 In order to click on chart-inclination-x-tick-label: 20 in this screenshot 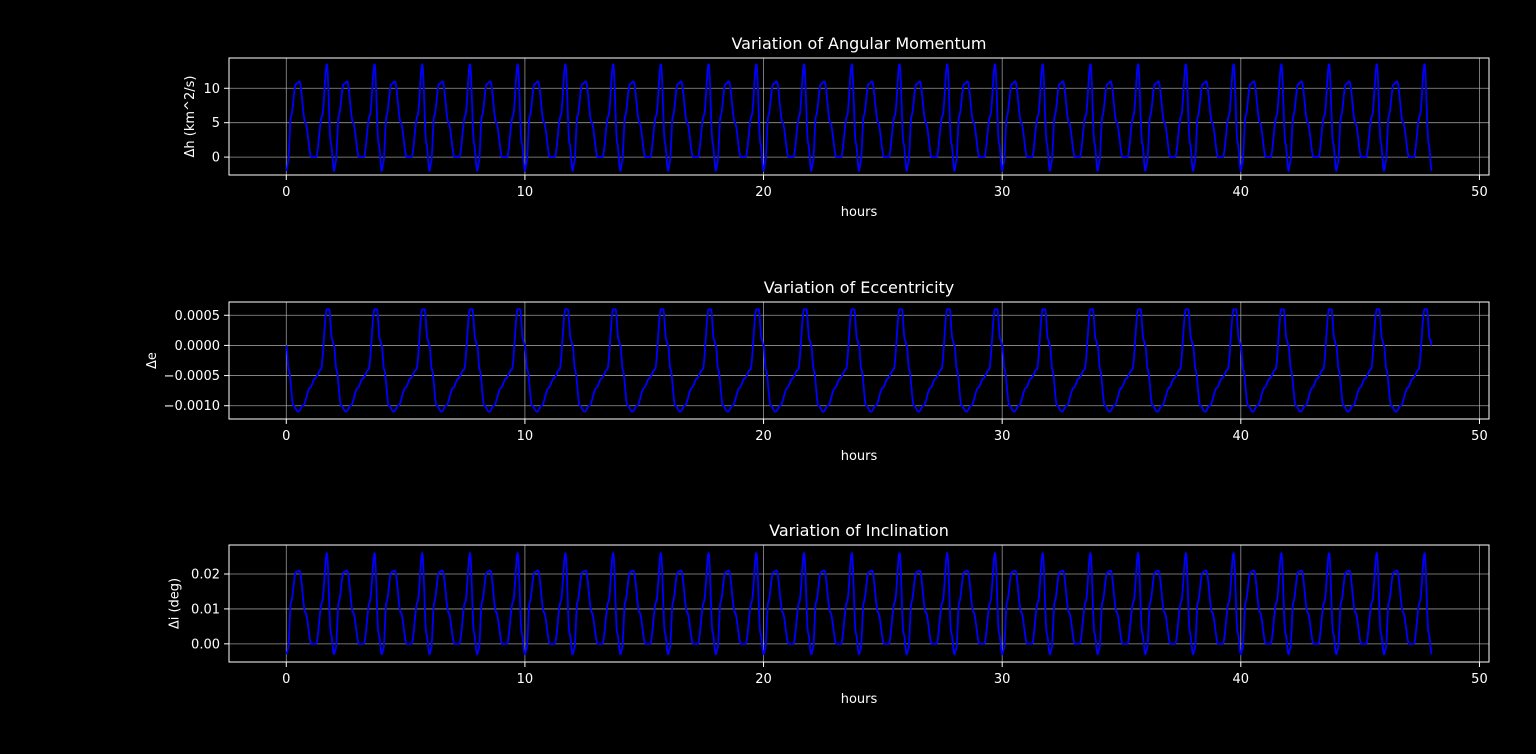, I will do `click(763, 679)`.